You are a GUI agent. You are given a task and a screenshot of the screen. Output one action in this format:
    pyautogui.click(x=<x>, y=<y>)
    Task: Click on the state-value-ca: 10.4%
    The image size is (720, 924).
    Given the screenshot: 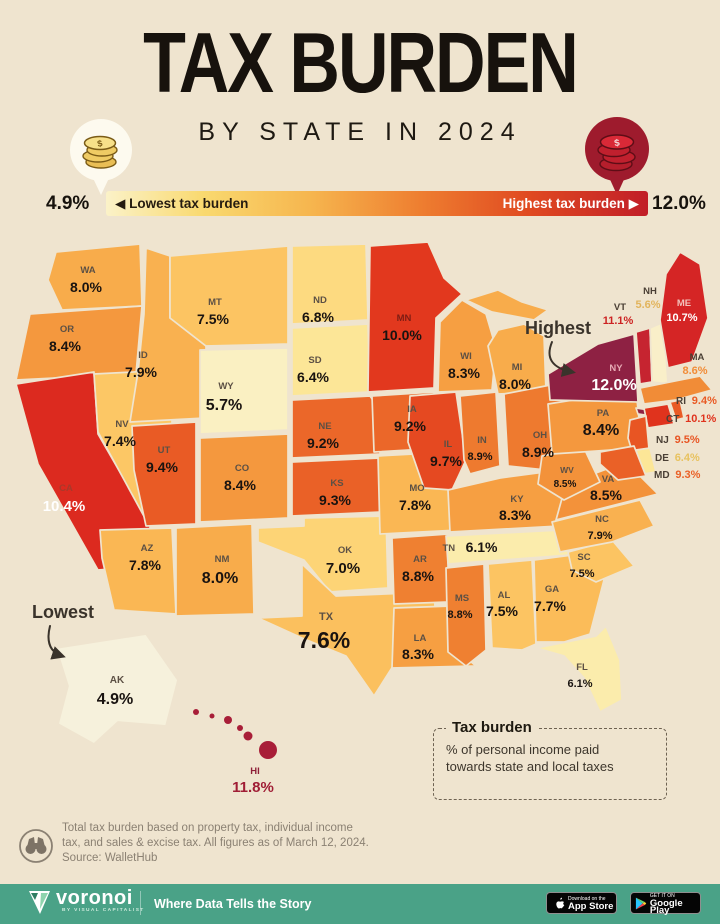 What is the action you would take?
    pyautogui.click(x=64, y=506)
    